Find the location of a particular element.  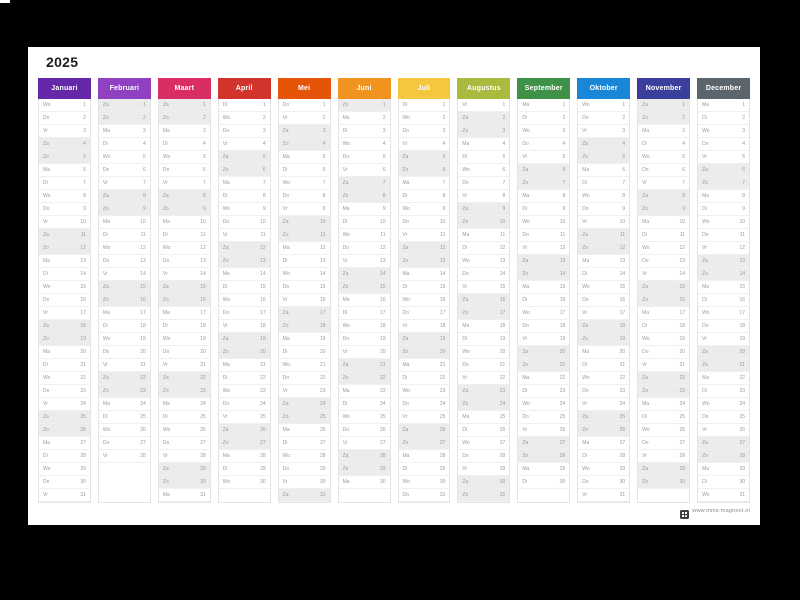

day-row: Vr 21 is located at coordinates (184, 365).